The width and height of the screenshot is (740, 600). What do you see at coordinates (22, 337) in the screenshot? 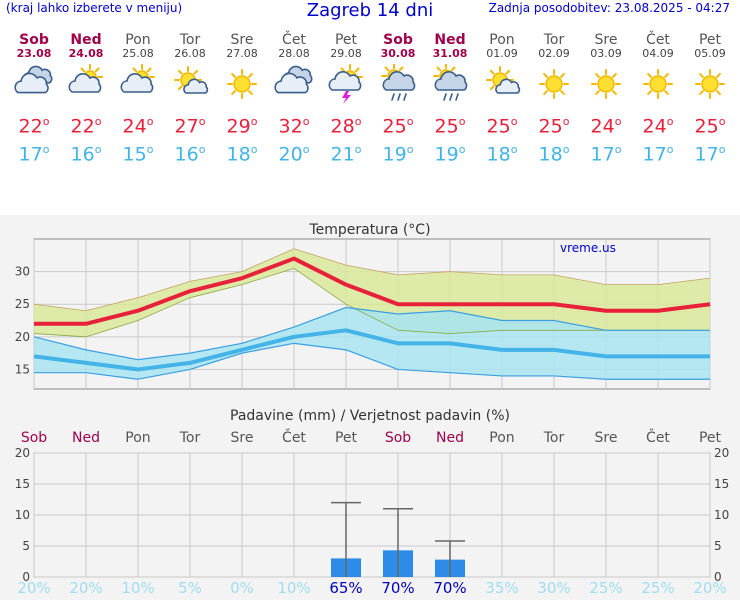
I see `y-tick-label: 20` at bounding box center [22, 337].